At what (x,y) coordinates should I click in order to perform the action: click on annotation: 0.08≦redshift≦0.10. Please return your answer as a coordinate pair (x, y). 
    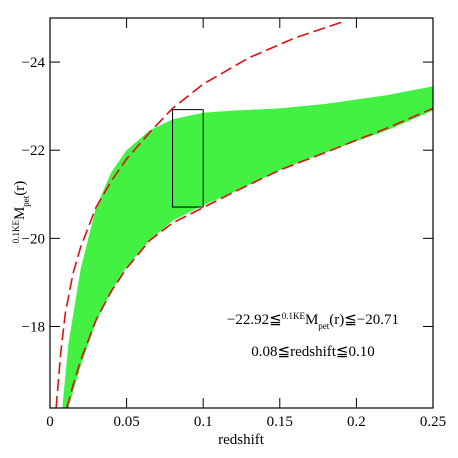
    Looking at the image, I should click on (312, 352).